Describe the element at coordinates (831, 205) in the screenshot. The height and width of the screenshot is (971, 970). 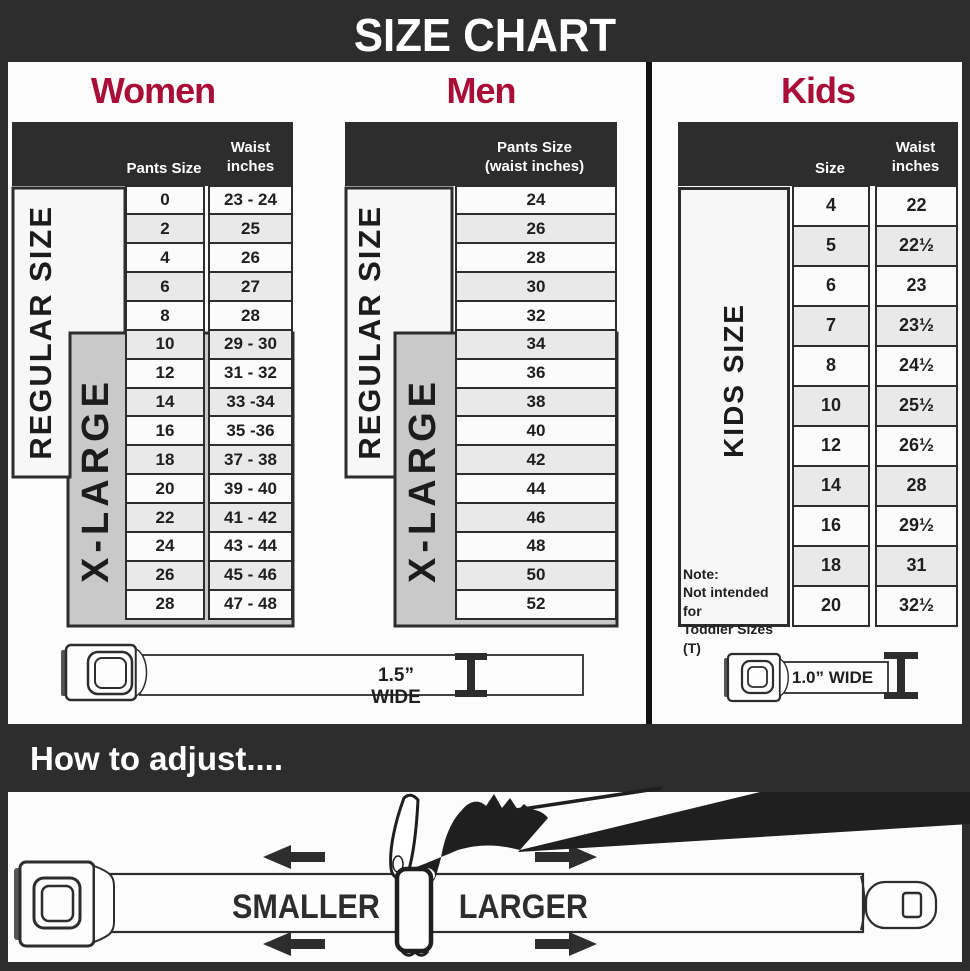
I see `kids-size-cell: 4` at that location.